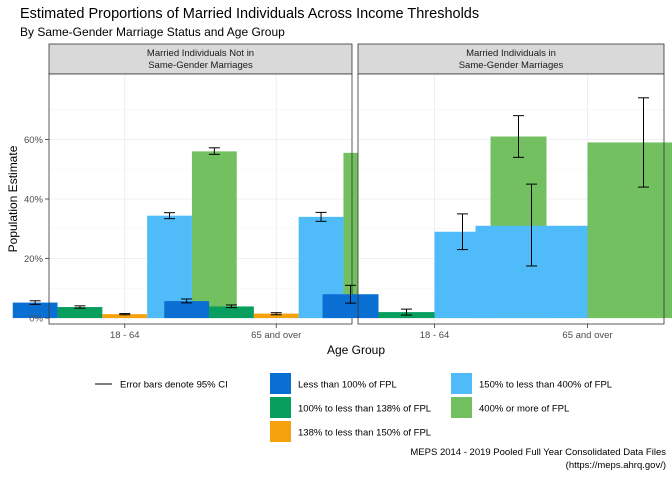 The height and width of the screenshot is (480, 672). Describe the element at coordinates (364, 409) in the screenshot. I see `legend-label: 100% to less than 138% of FPL` at that location.